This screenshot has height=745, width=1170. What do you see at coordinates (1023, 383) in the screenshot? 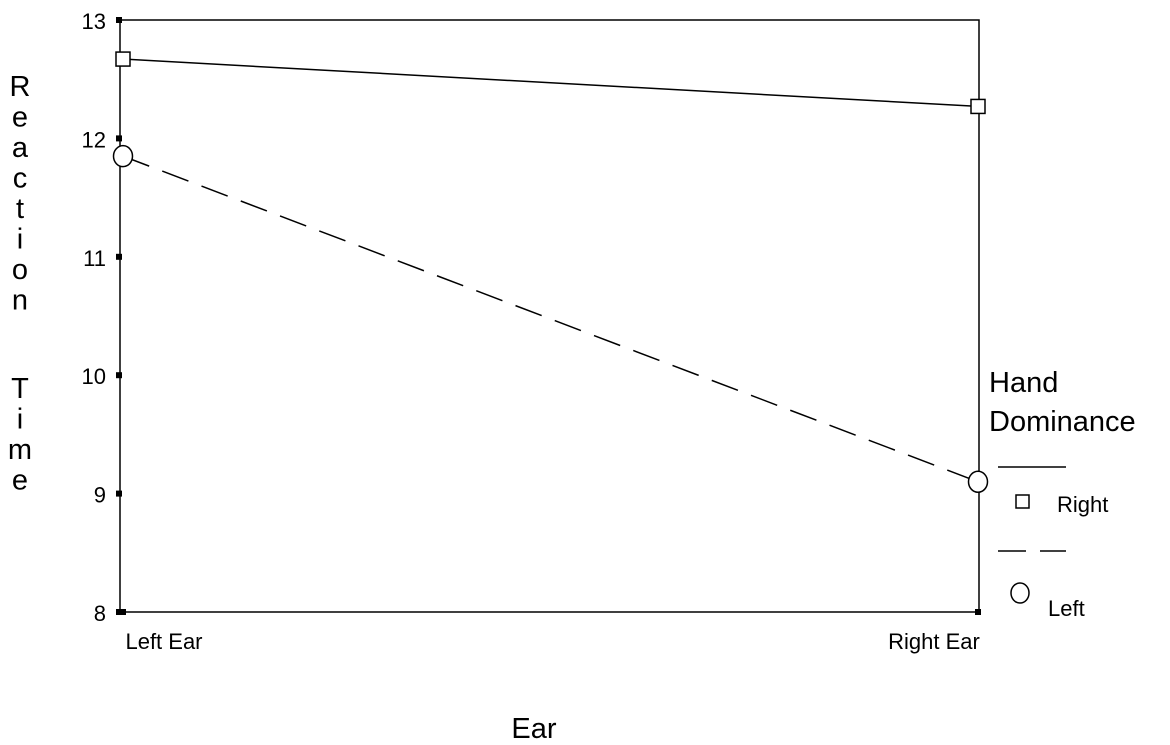
I see `legend-title-line-1: Hand` at bounding box center [1023, 383].